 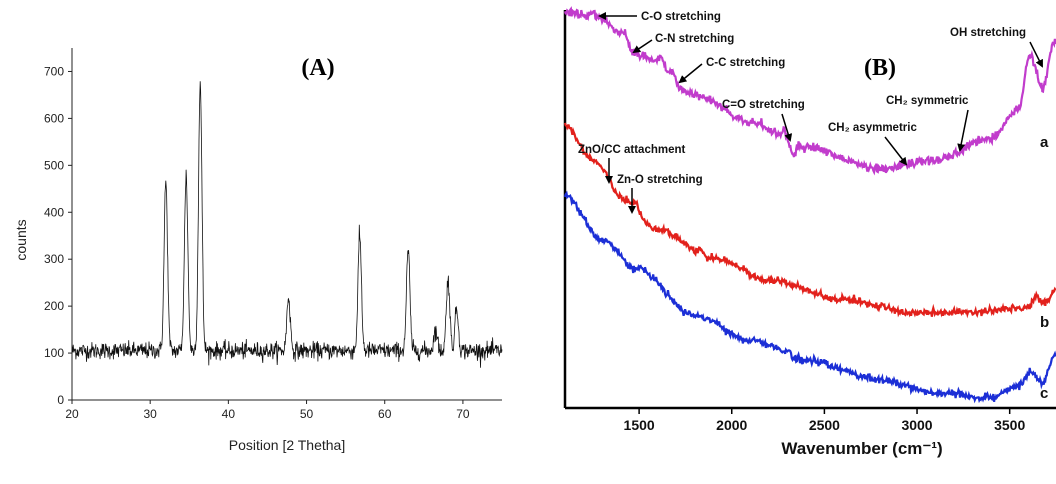 What do you see at coordinates (880, 68) in the screenshot?
I see `panel-label-b: (B)` at bounding box center [880, 68].